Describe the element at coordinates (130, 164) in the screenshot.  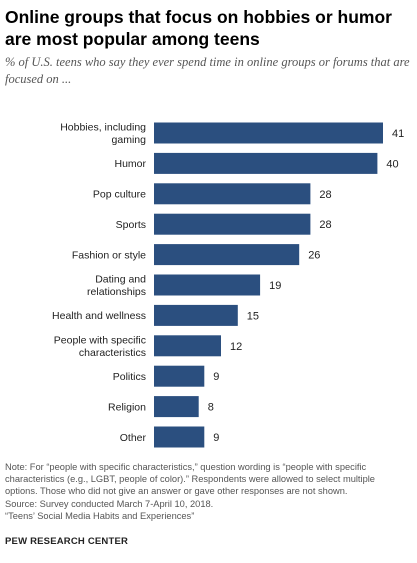
I see `category-label: Humor` at that location.